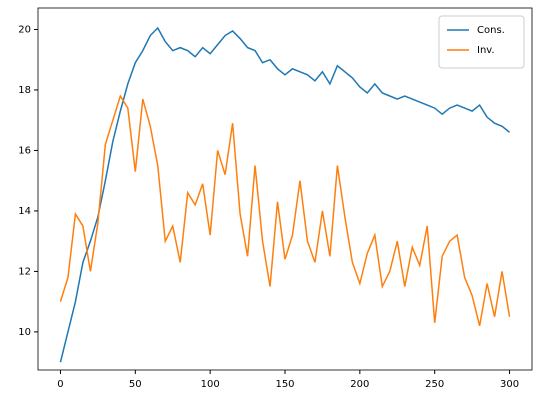 Image resolution: width=543 pixels, height=413 pixels. I want to click on y-tick-label: 20, so click(24, 29).